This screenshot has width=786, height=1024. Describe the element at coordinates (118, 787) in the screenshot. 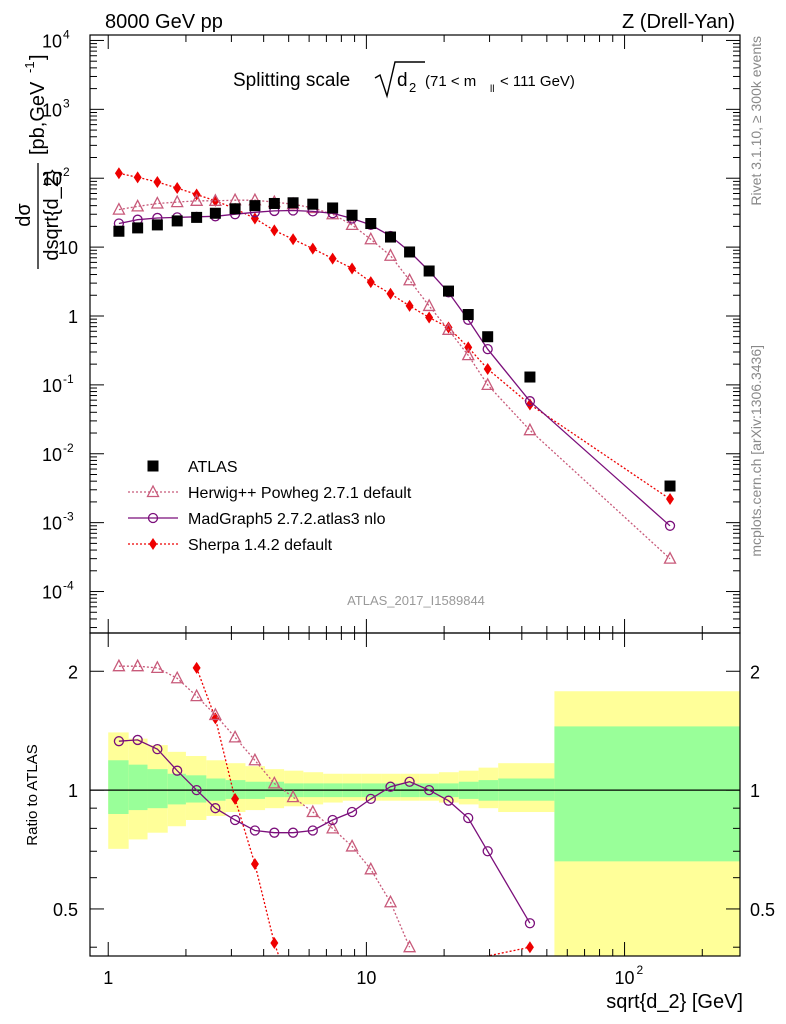

I see `band-inner-segment` at that location.